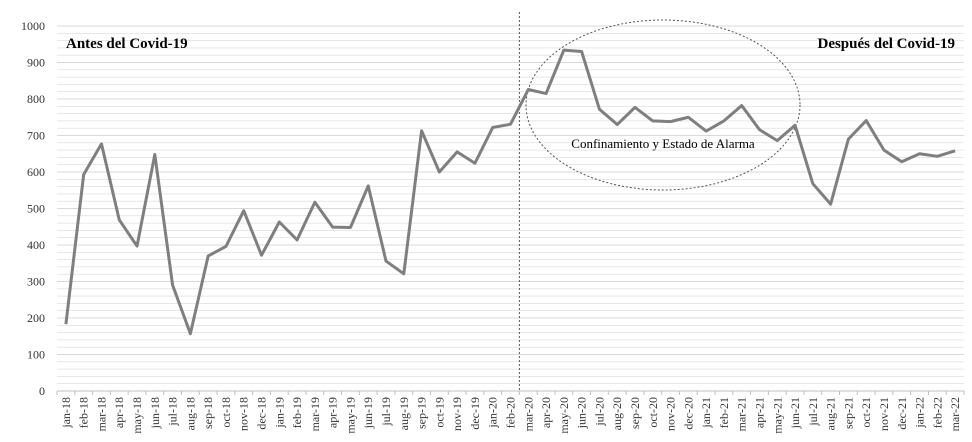 The width and height of the screenshot is (972, 442). Describe the element at coordinates (36, 172) in the screenshot. I see `y-tick-label: 600` at that location.